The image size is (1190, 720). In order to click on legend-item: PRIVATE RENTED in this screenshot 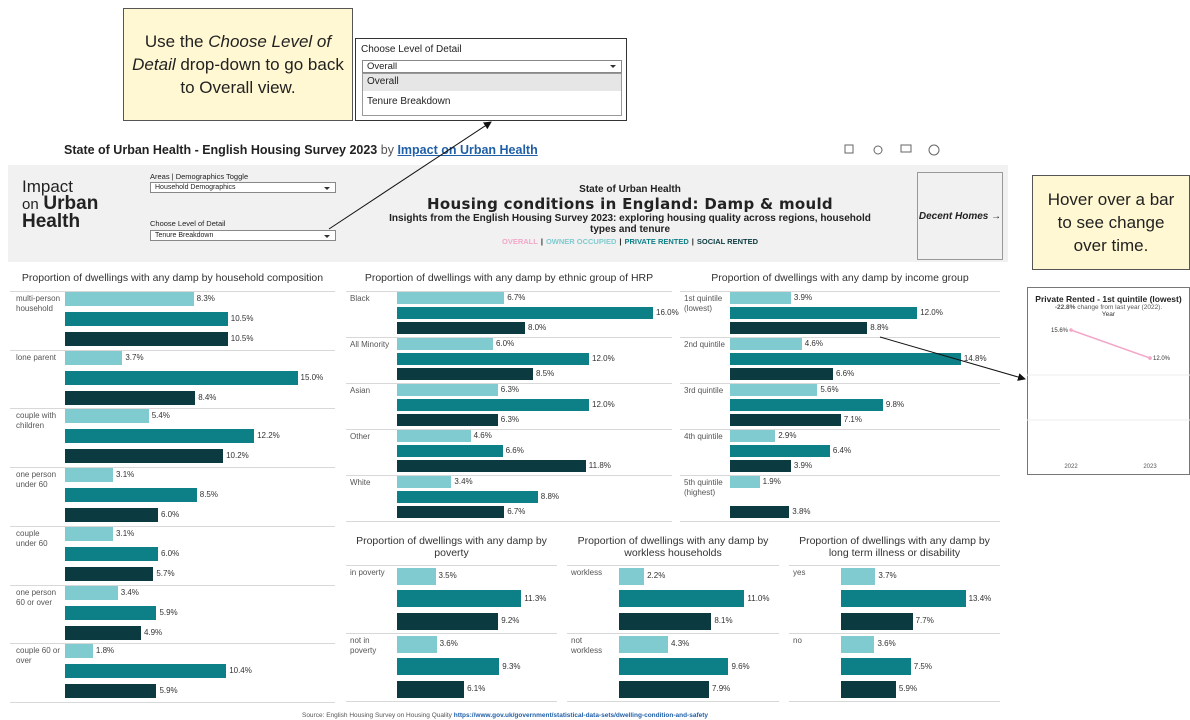, I will do `click(656, 241)`.